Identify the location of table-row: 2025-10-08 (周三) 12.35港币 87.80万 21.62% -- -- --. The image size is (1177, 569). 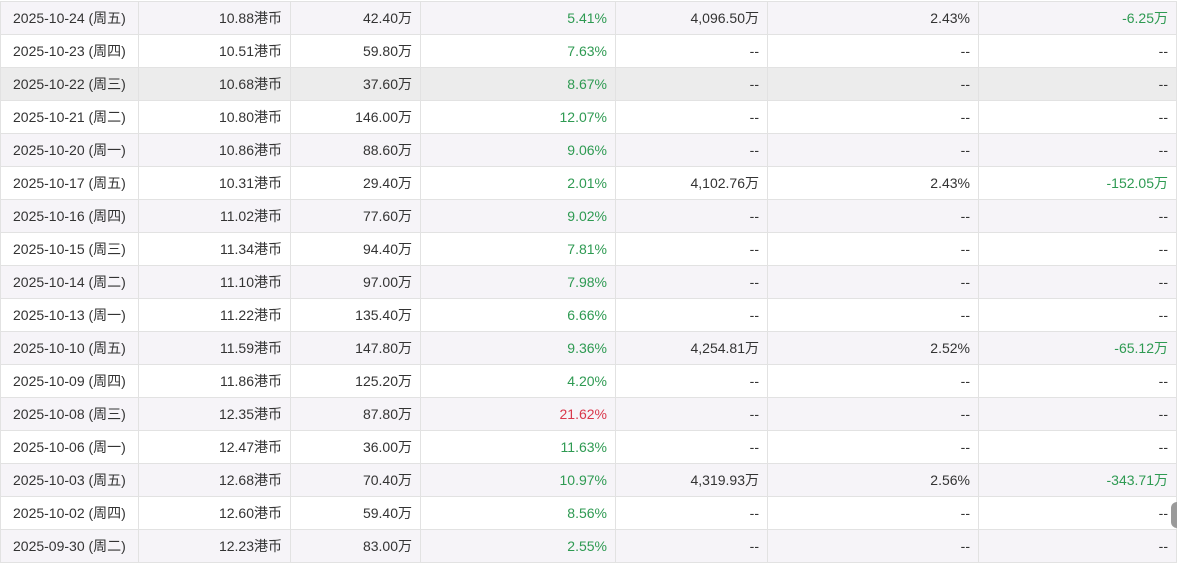
(588, 414).